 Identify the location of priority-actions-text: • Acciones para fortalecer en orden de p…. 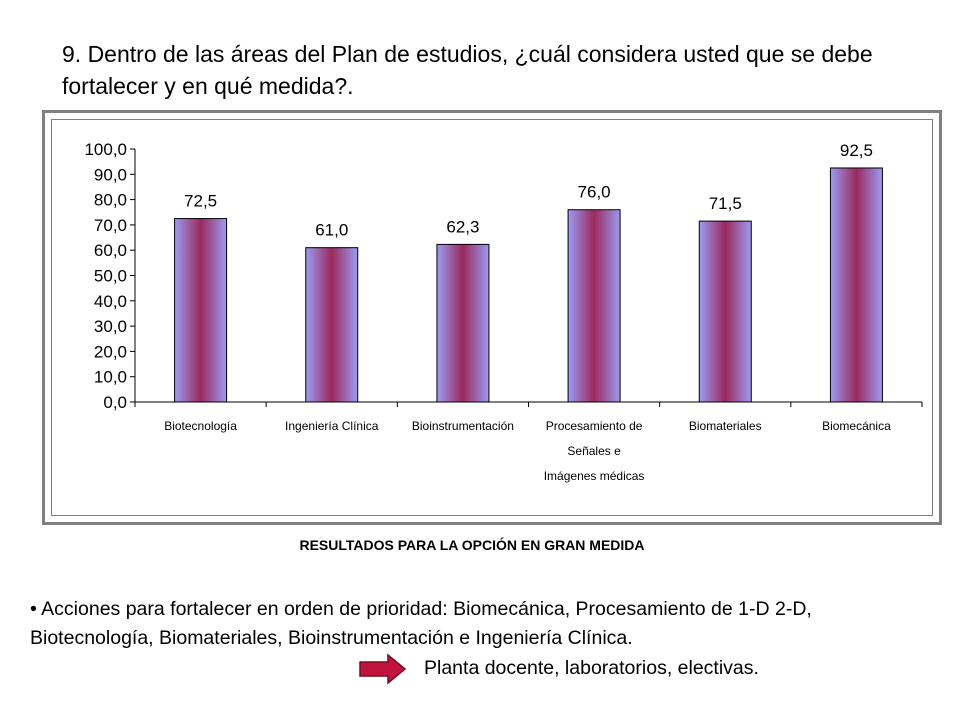
(421, 623).